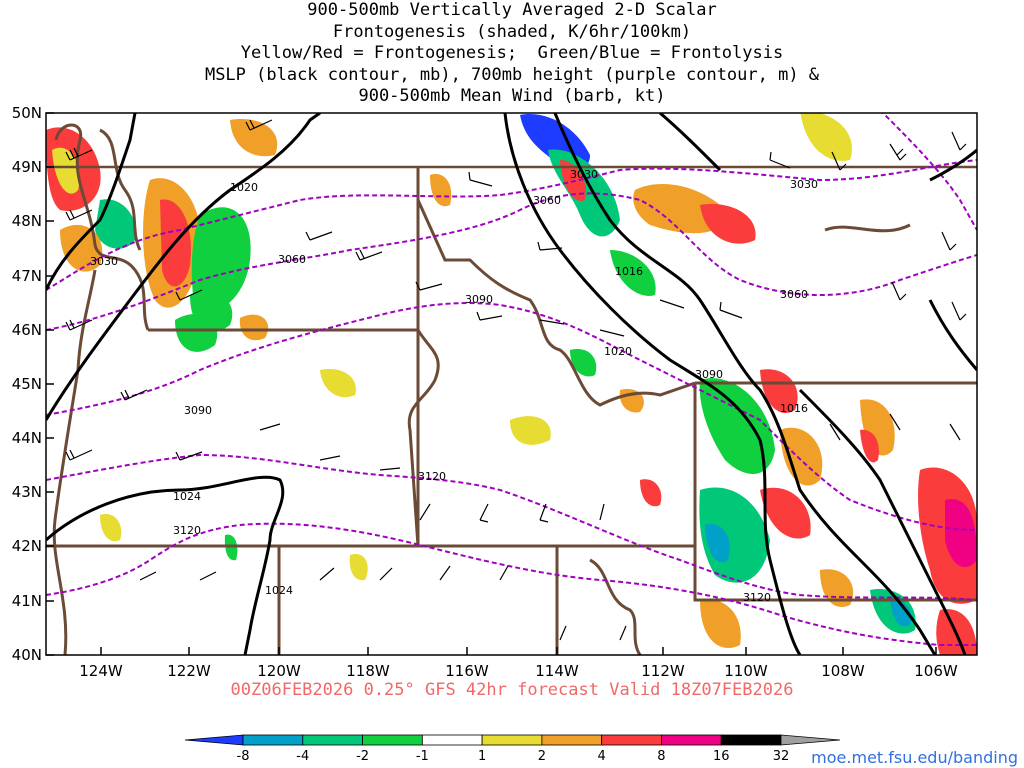 This screenshot has height=768, width=1024. What do you see at coordinates (27, 330) in the screenshot?
I see `lat-label: 46N` at bounding box center [27, 330].